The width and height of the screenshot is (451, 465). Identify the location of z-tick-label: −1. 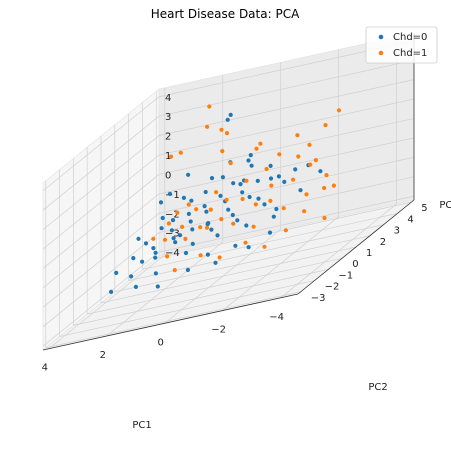
(172, 195).